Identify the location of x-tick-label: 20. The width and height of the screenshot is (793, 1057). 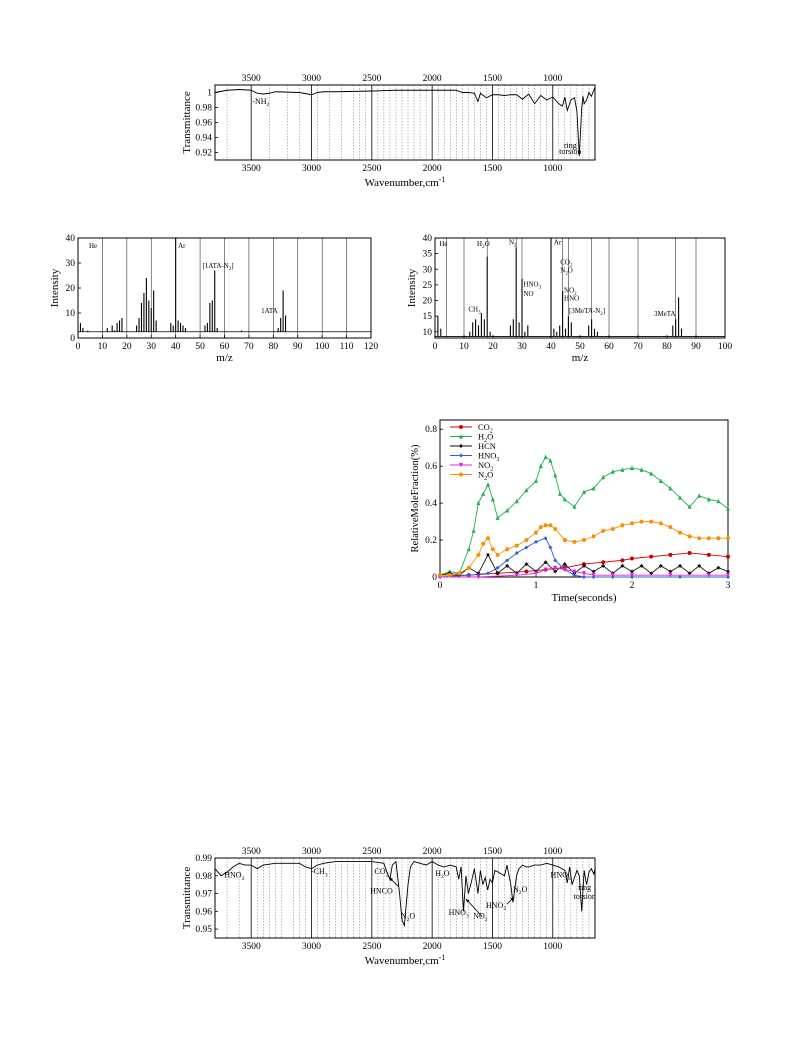
(127, 347).